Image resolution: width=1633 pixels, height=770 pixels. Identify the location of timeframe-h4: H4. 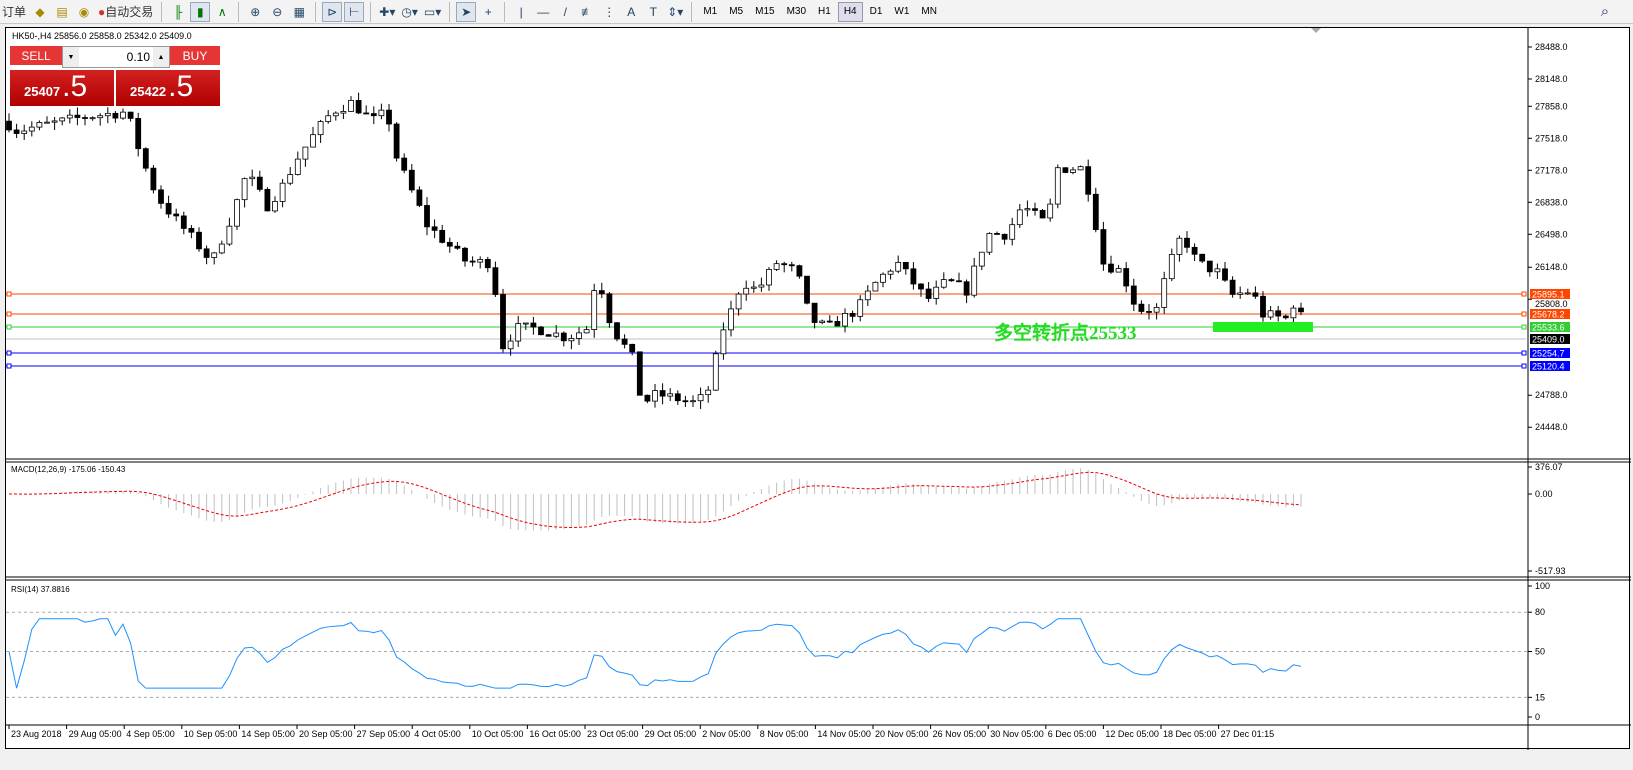
(850, 11).